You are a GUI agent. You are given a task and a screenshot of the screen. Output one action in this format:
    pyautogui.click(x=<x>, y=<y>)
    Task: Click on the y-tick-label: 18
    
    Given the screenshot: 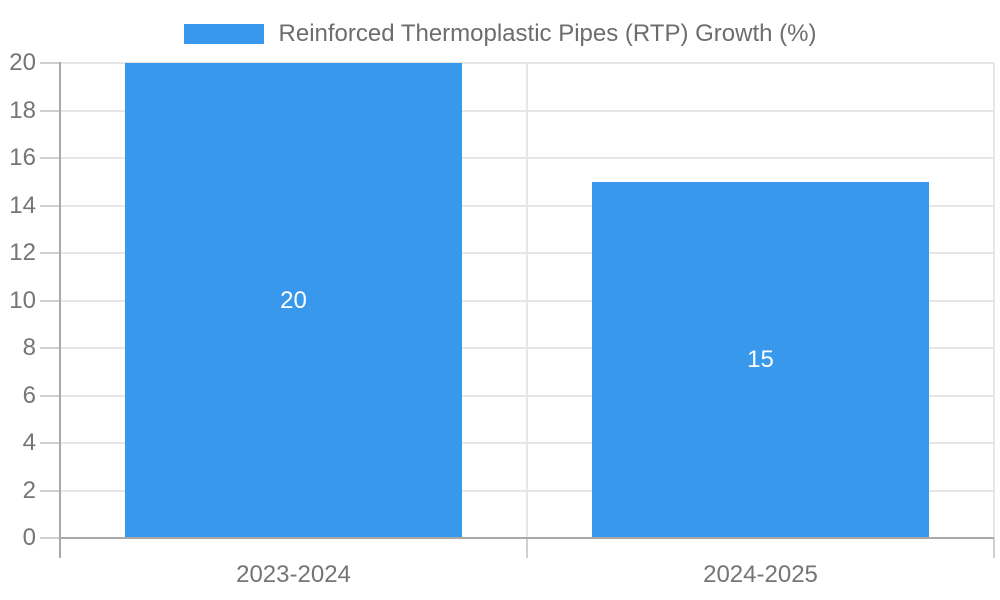 What is the action you would take?
    pyautogui.click(x=22, y=110)
    